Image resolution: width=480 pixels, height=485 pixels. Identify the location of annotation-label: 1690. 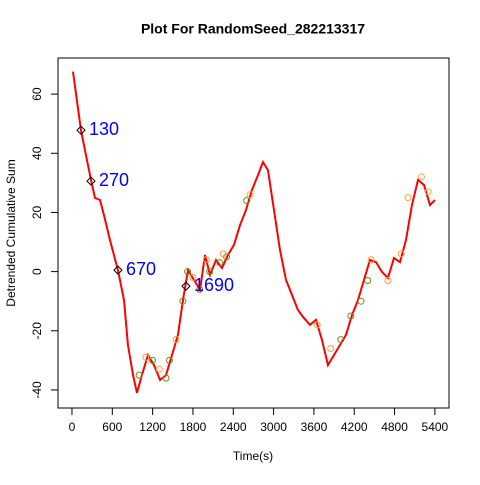
(214, 285).